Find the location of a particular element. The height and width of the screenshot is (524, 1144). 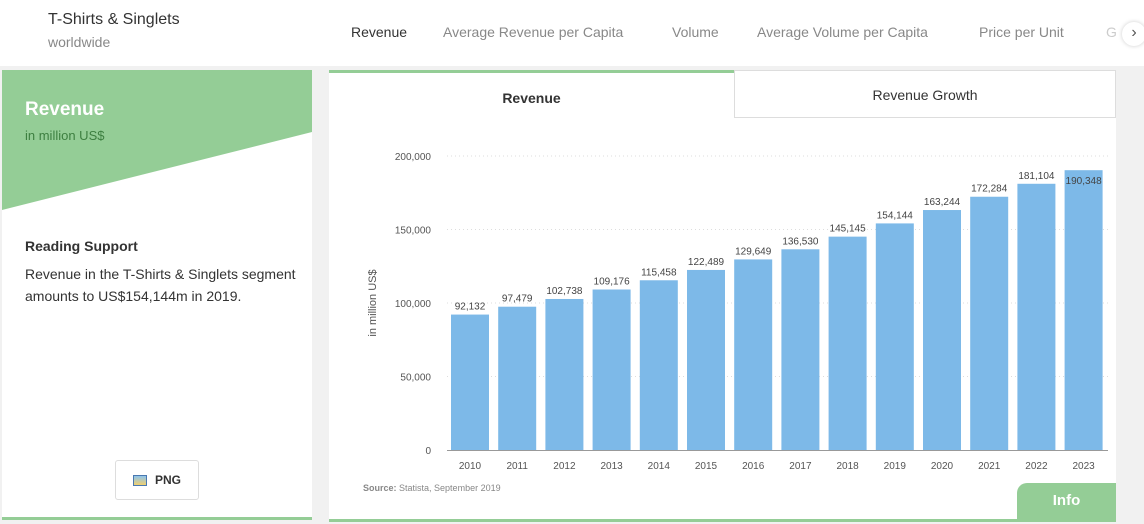

data-label: 181,104 is located at coordinates (1036, 176).